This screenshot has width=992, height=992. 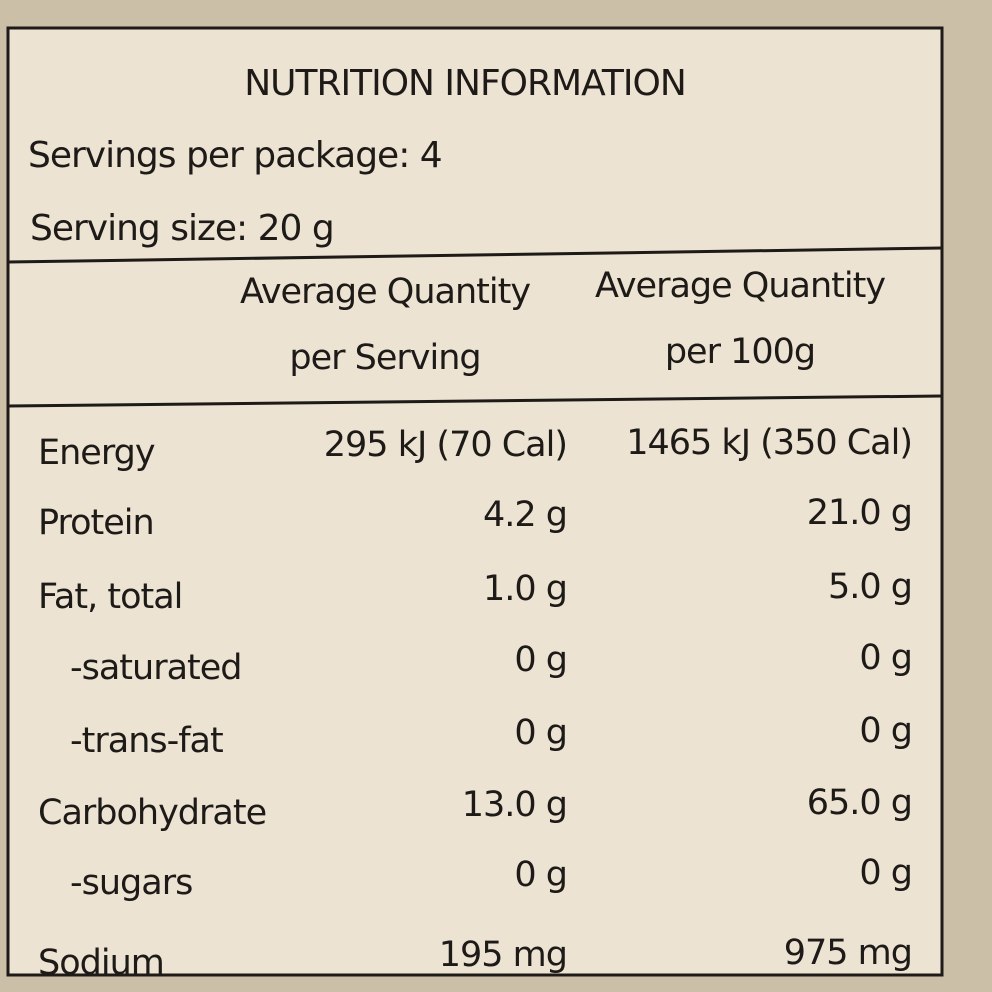 I want to click on per-serving-value: 195 mg, so click(x=503, y=955).